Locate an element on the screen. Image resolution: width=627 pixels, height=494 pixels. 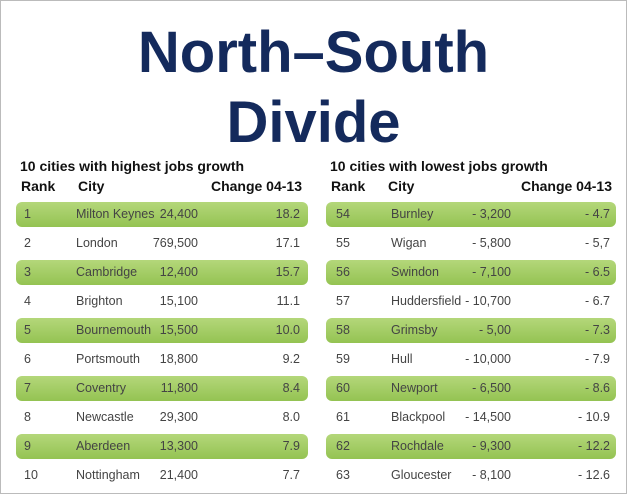
city: Newport is located at coordinates (414, 388).